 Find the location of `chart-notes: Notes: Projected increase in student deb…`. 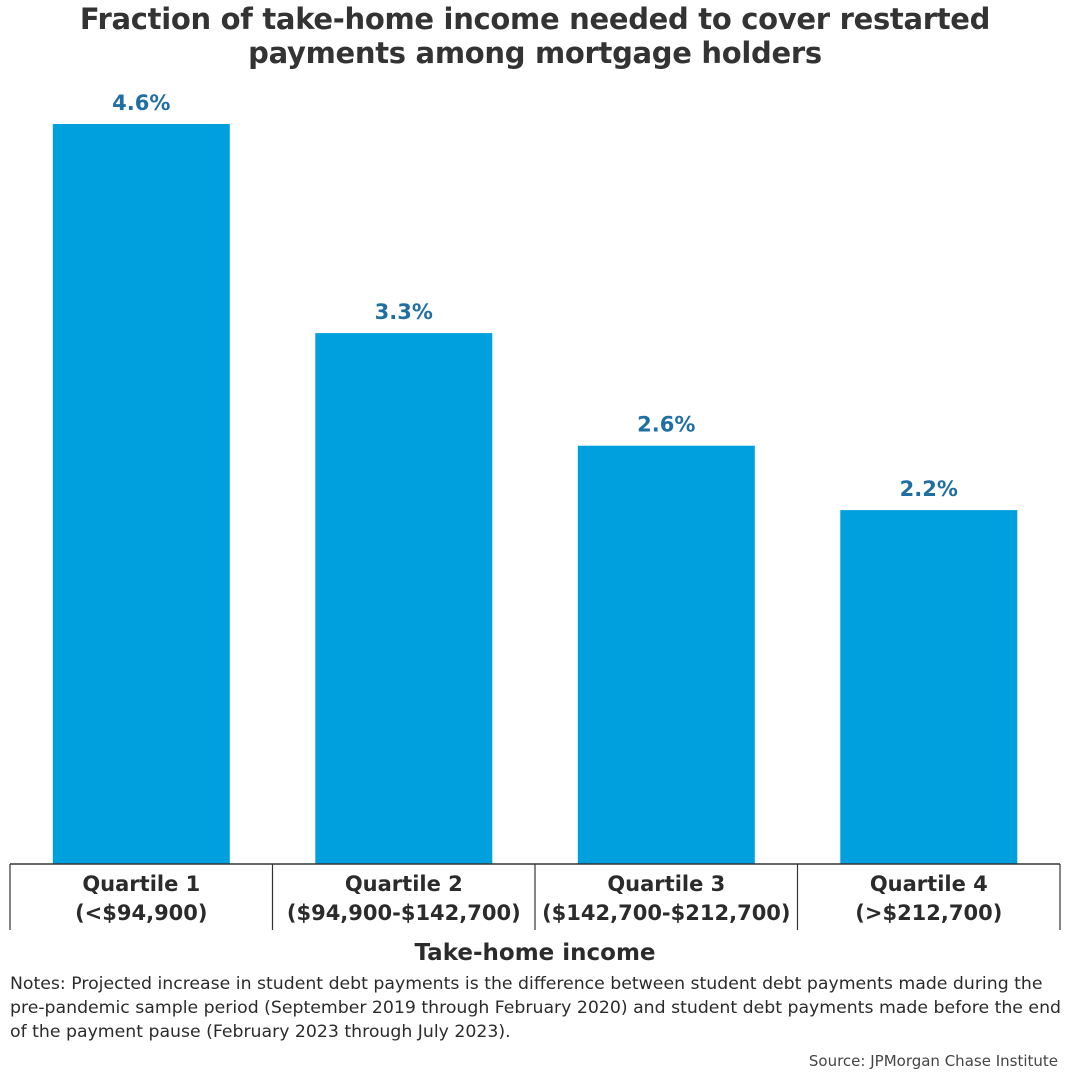

chart-notes: Notes: Projected increase in student deb… is located at coordinates (535, 1008).